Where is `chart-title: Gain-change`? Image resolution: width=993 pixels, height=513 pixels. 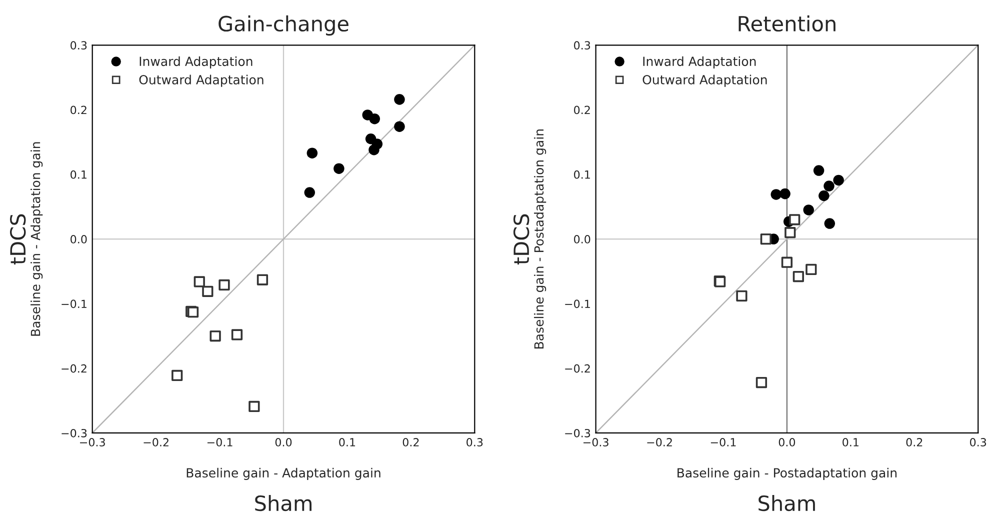 chart-title: Gain-change is located at coordinates (283, 25).